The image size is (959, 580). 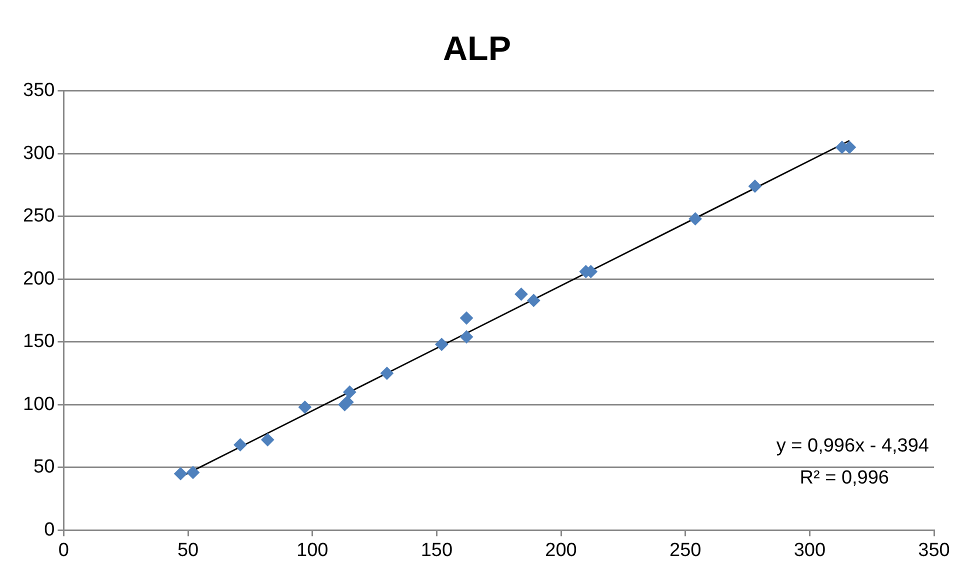 I want to click on x-tick-label: 0, so click(x=63, y=550).